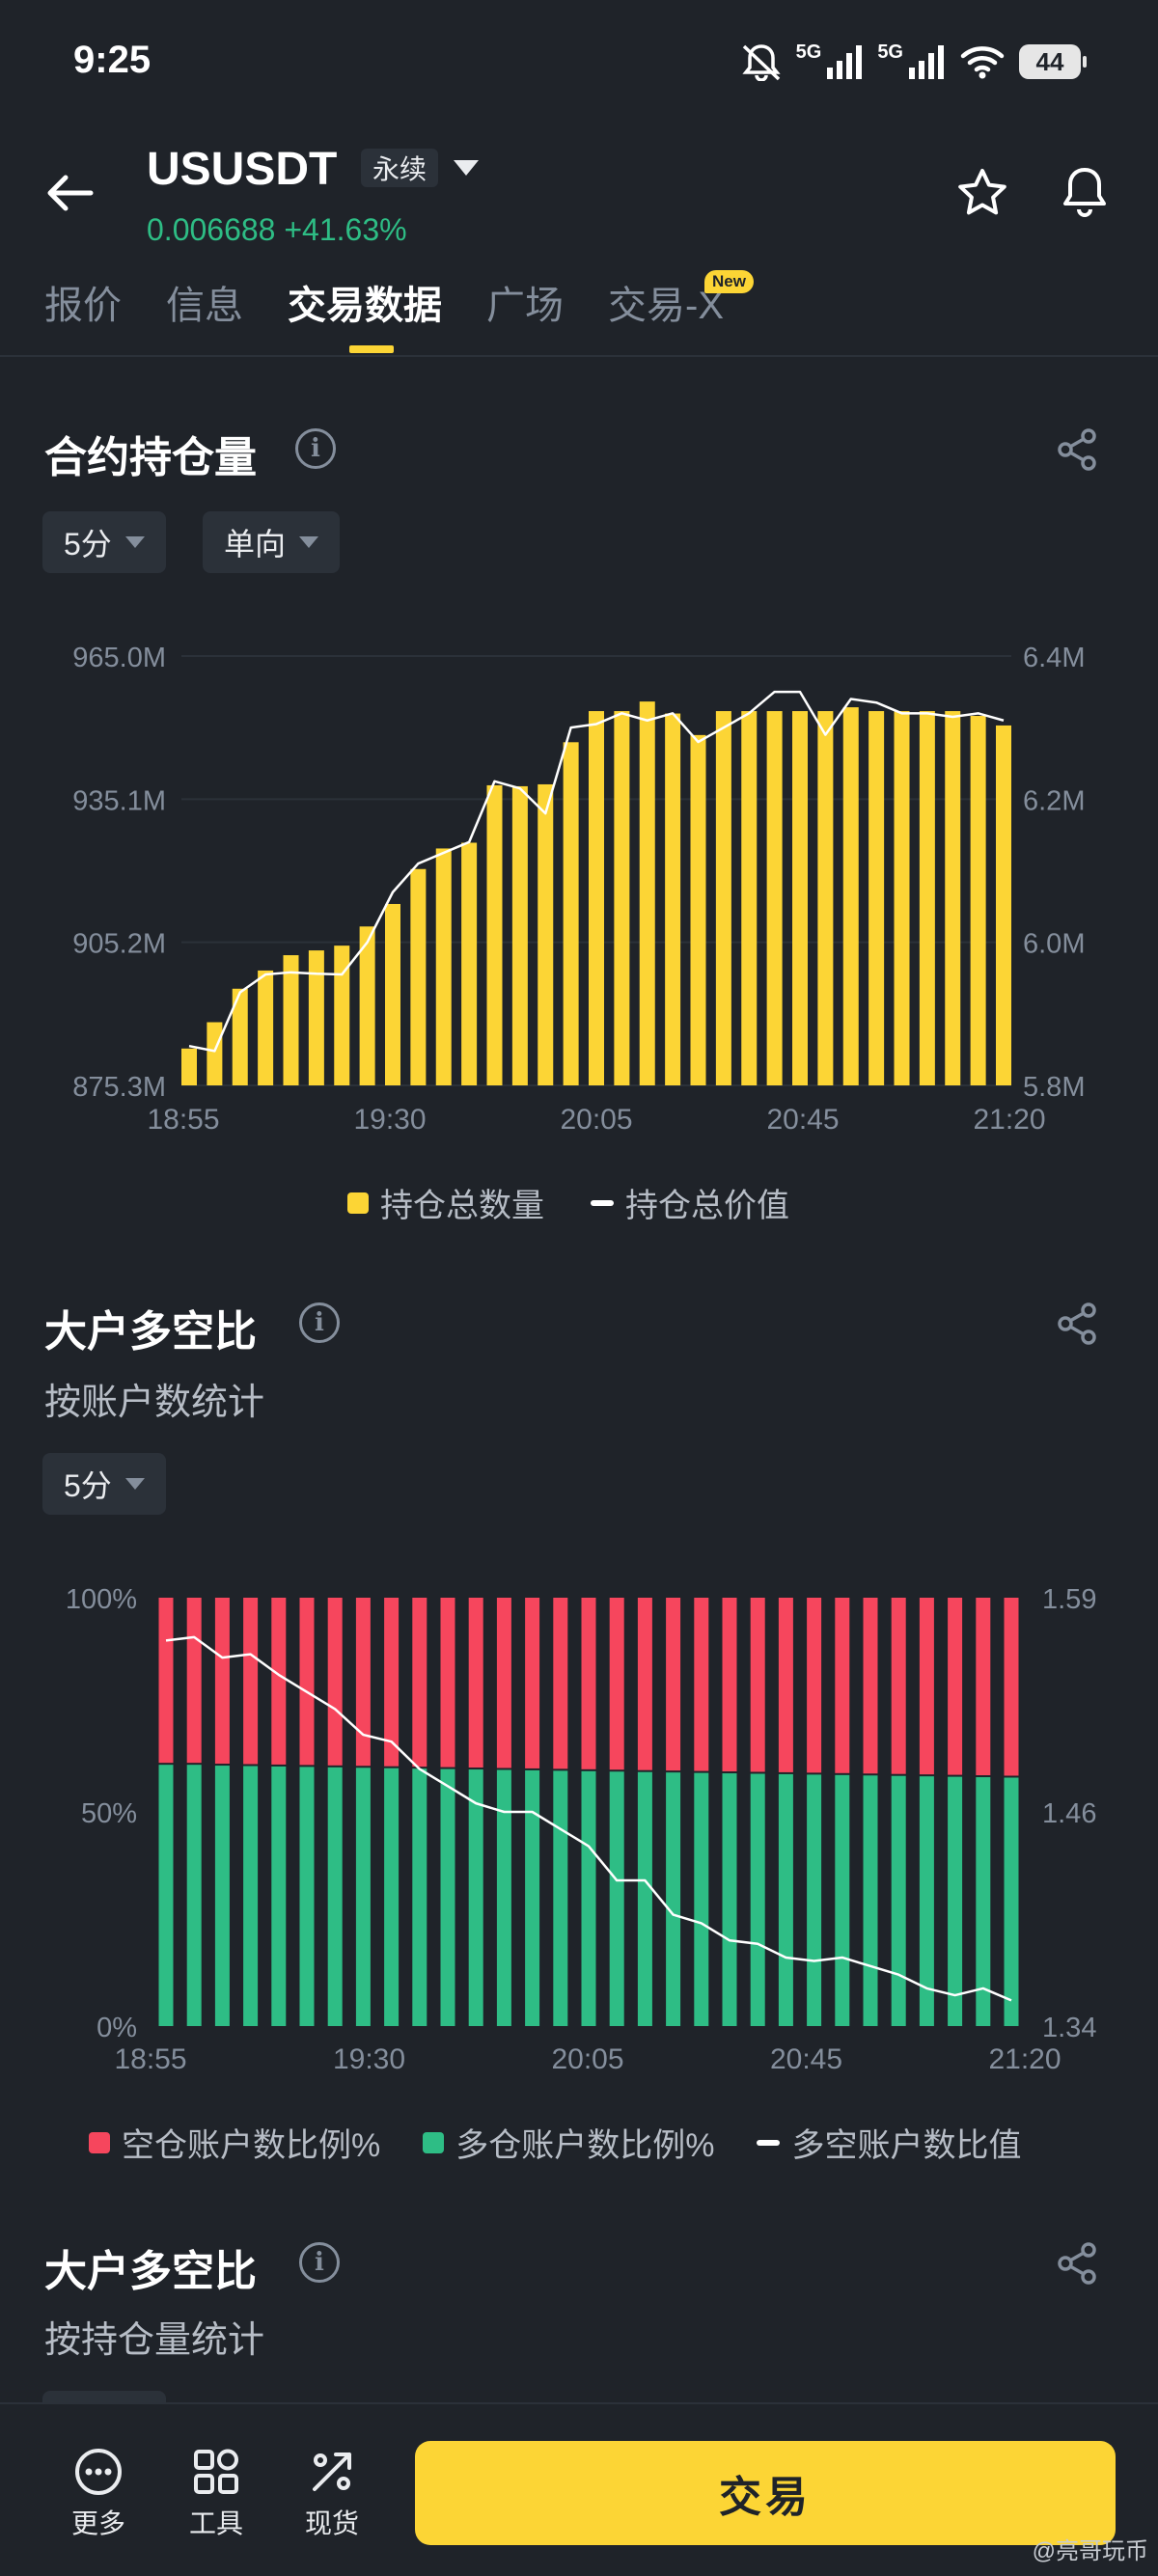 This screenshot has height=2576, width=1158. Describe the element at coordinates (98, 2472) in the screenshot. I see `more-dots-icon` at that location.